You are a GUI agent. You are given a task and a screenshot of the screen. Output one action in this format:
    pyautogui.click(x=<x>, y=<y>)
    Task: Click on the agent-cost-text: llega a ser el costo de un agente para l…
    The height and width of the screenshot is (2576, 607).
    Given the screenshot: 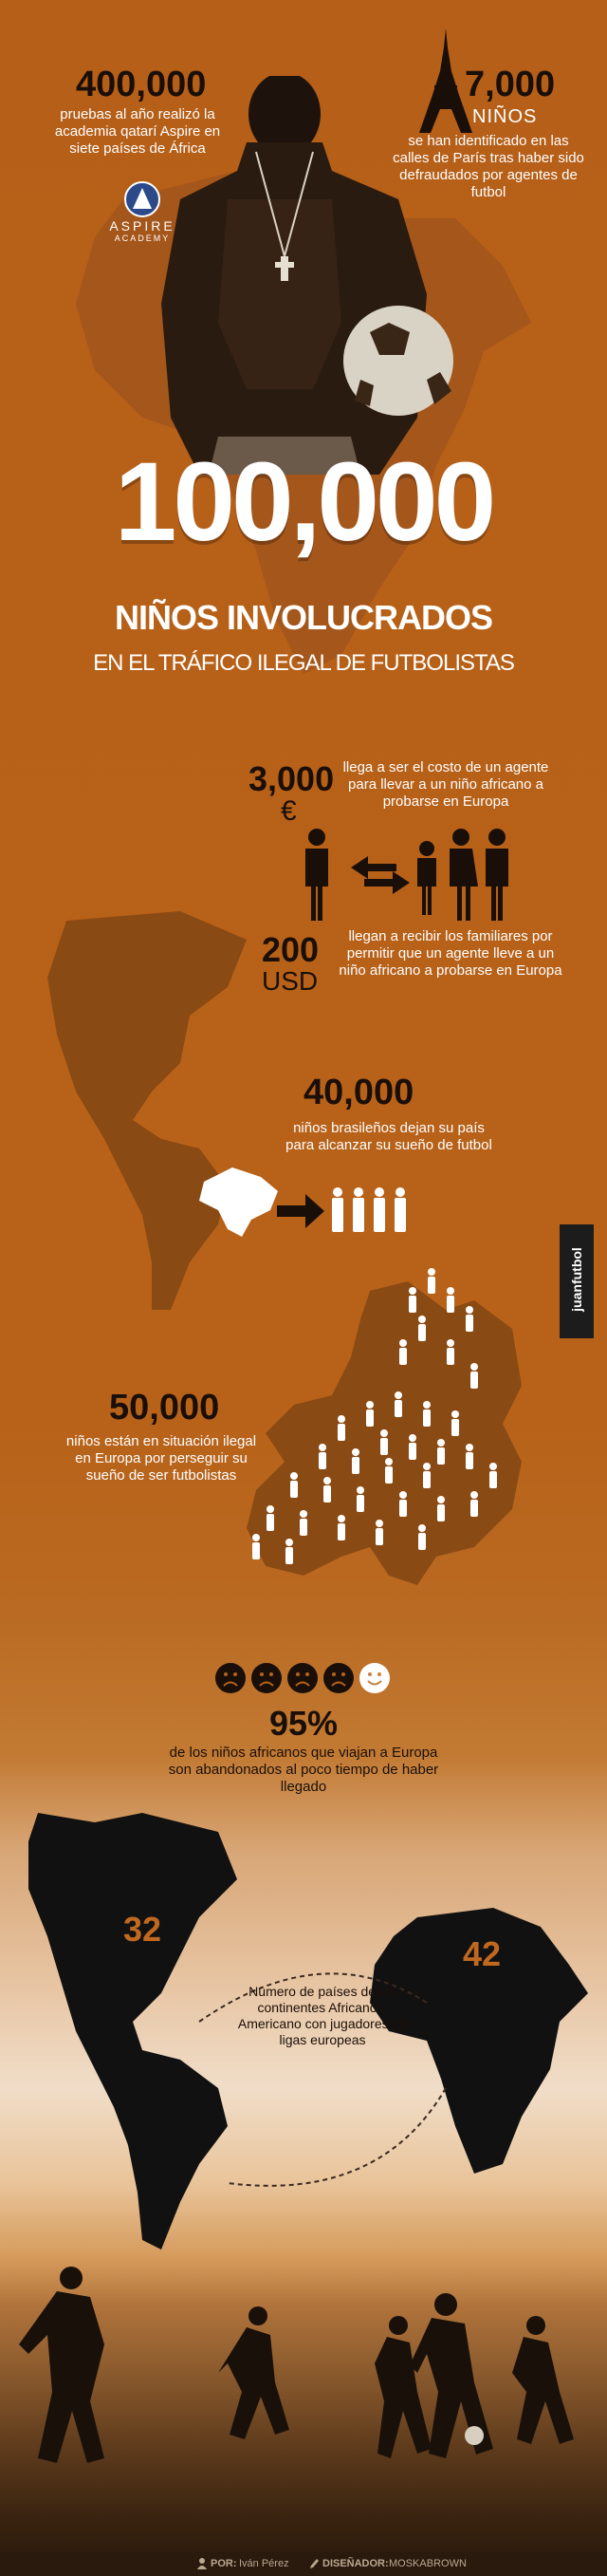 What is the action you would take?
    pyautogui.click(x=445, y=785)
    